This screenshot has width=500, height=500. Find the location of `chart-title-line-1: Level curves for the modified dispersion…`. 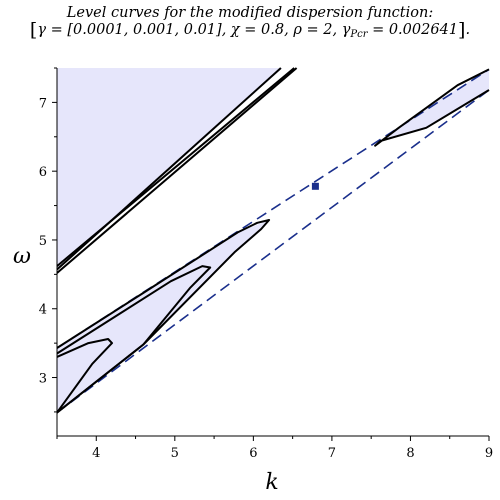

chart-title-line-1: Level curves for the modified dispersion… is located at coordinates (250, 13).